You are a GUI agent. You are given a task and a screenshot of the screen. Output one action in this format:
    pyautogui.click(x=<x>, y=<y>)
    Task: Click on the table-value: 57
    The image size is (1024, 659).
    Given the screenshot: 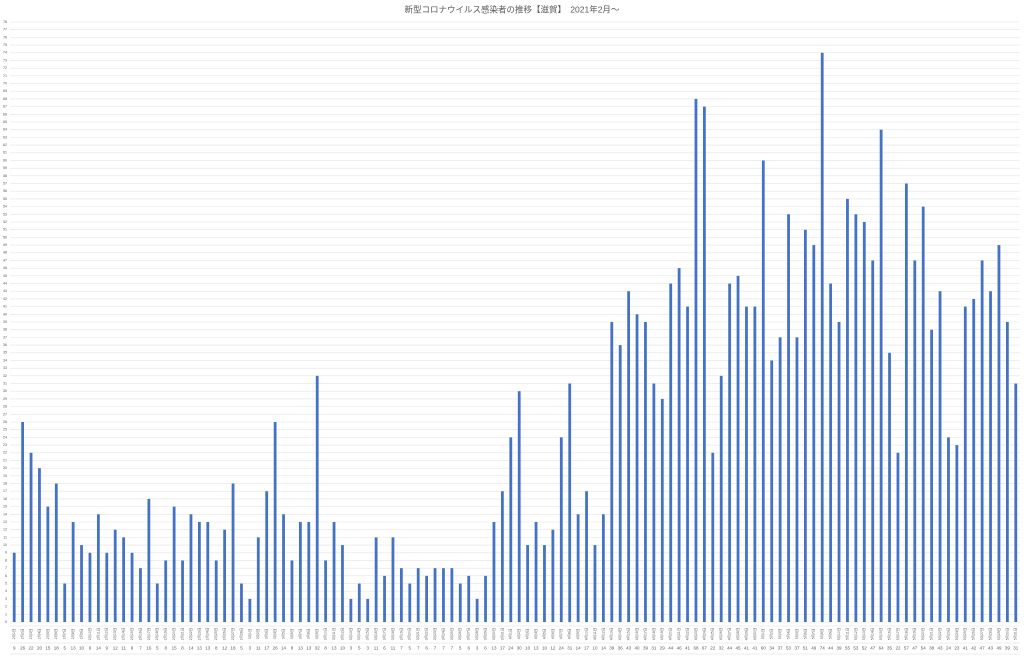 What is the action you would take?
    pyautogui.click(x=907, y=648)
    